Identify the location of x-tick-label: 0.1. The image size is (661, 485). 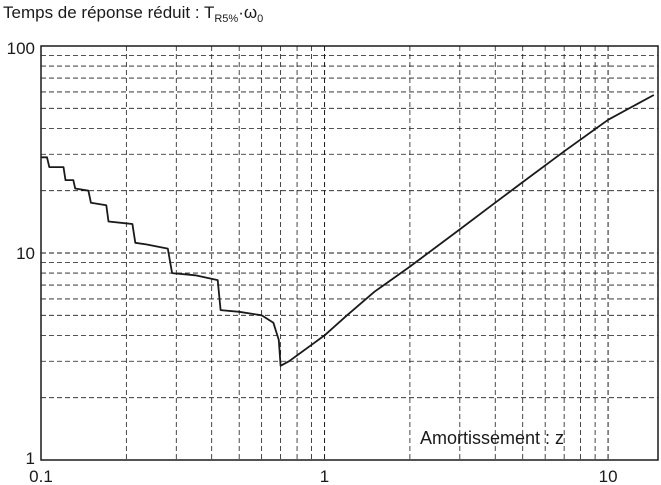
(41, 476).